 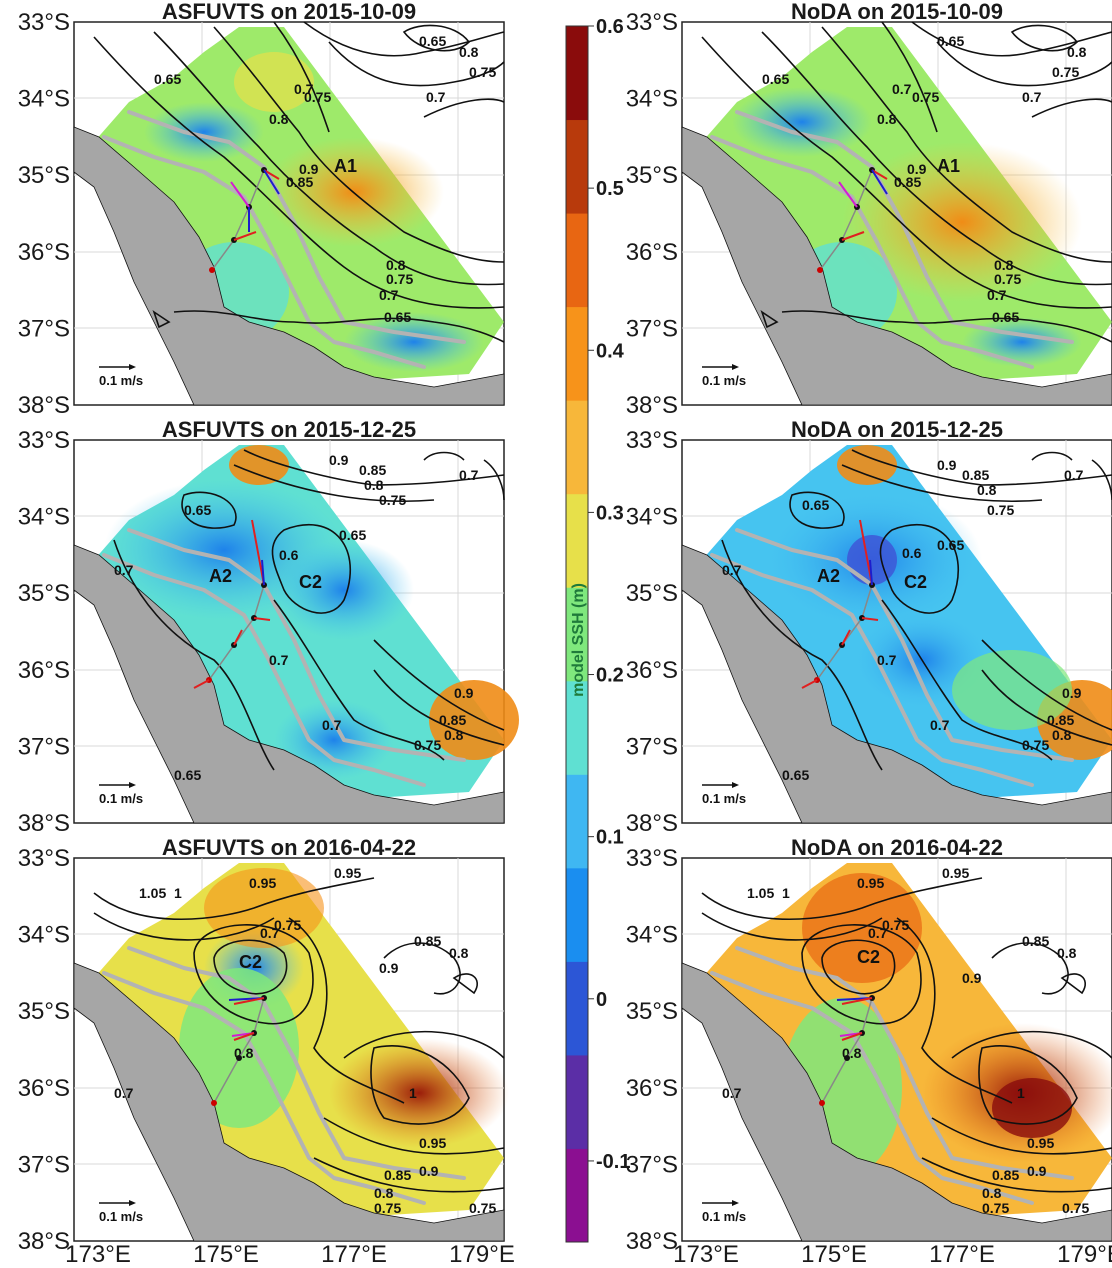 What do you see at coordinates (284, 1075) in the screenshot?
I see `isobaths` at bounding box center [284, 1075].